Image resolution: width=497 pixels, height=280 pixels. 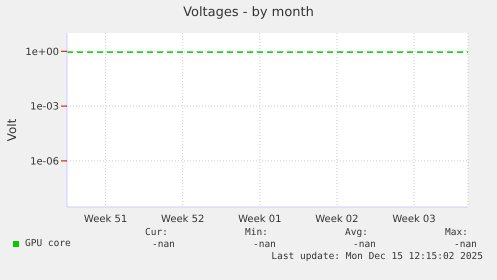 I want to click on text: Avg:, so click(x=356, y=232).